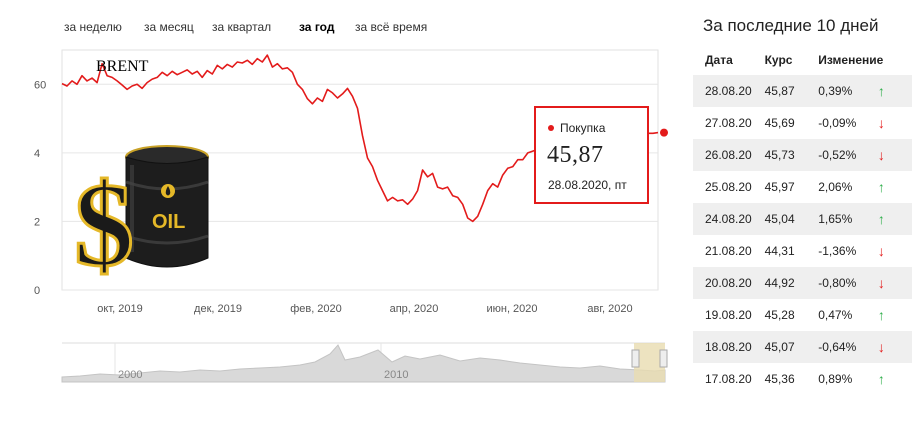 The width and height of the screenshot is (912, 433). What do you see at coordinates (802, 123) in the screenshot?
I see `table-row: 27.08.20 45,69 -0,09% ↓` at bounding box center [802, 123].